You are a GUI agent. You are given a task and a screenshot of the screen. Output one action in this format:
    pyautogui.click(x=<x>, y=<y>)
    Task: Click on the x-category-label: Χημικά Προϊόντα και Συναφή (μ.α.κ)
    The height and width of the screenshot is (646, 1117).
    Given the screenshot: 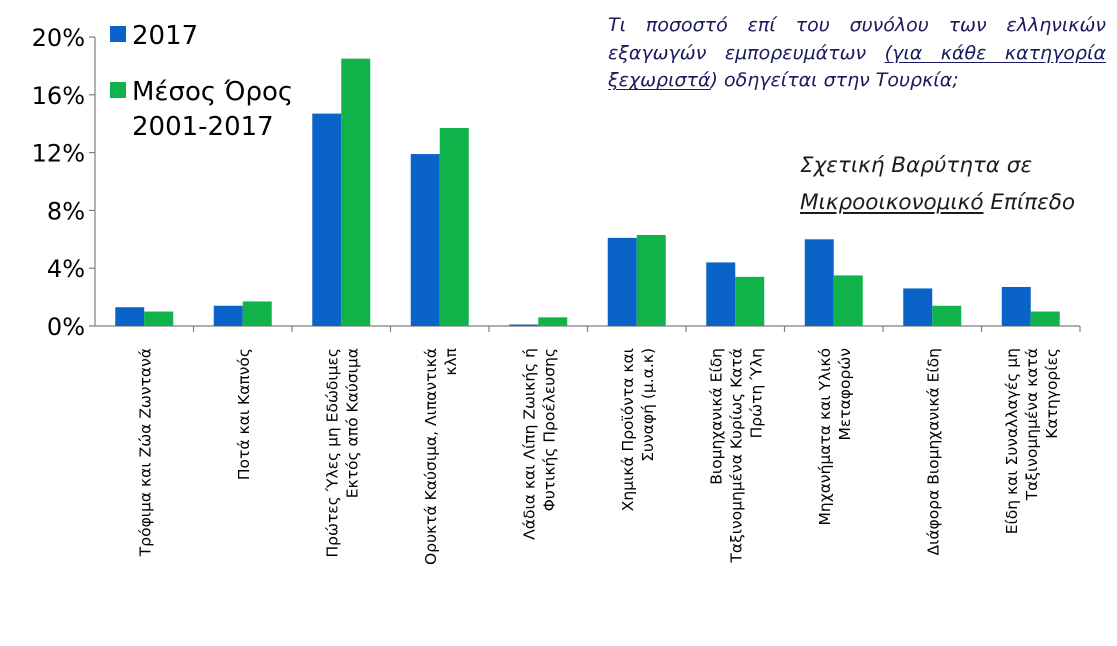 What is the action you would take?
    pyautogui.click(x=638, y=429)
    